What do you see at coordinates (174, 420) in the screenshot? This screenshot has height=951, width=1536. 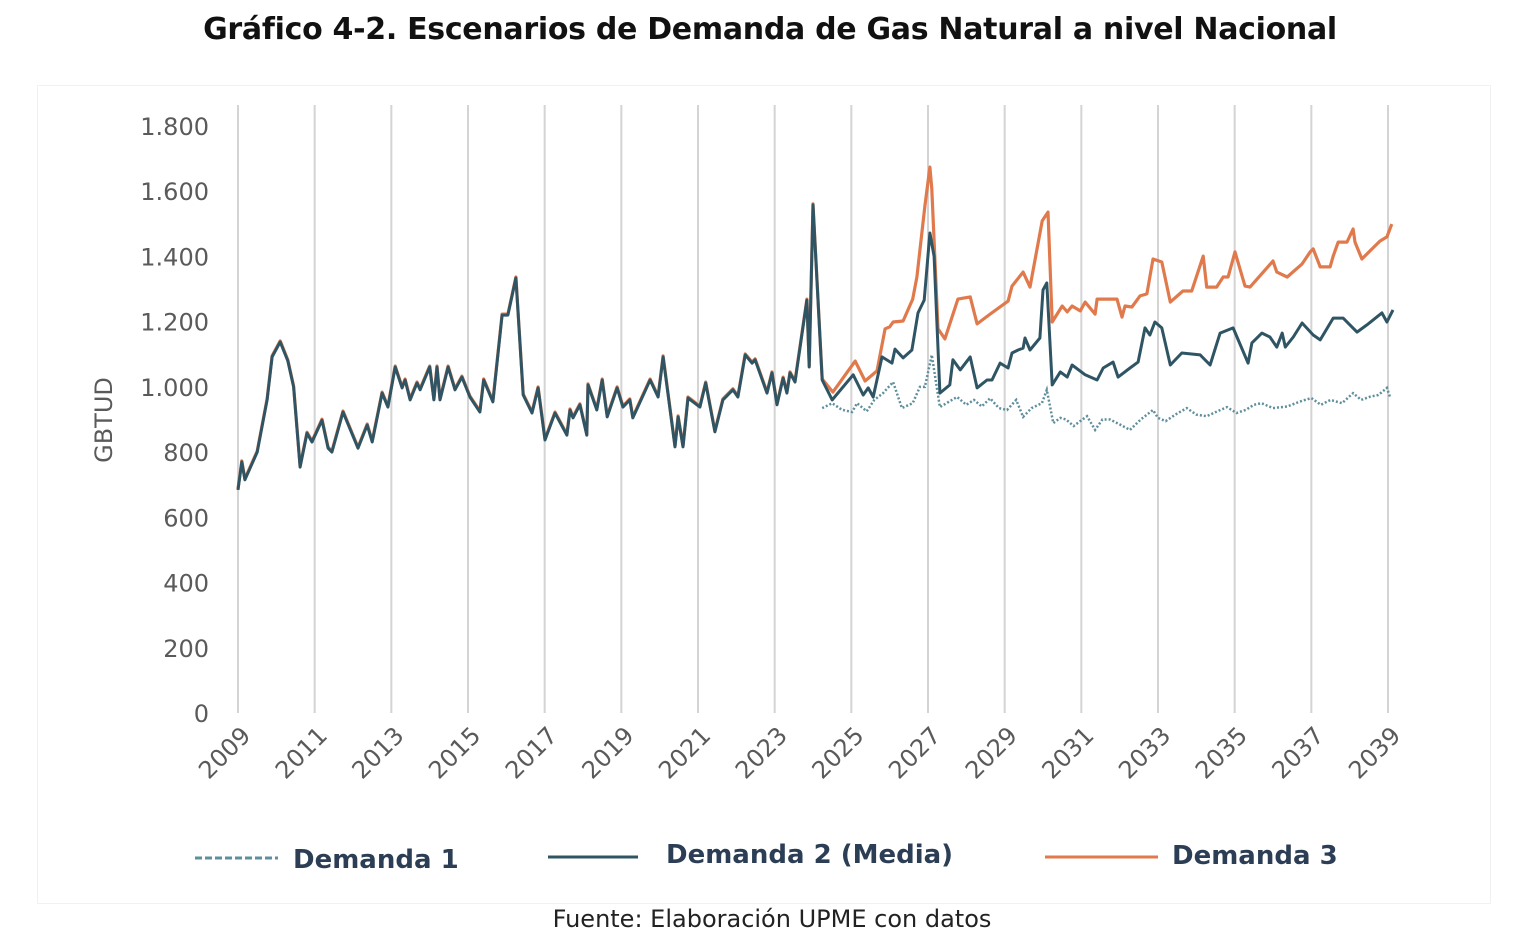 I see `y-axis-ticks: 0 200 400 600 800 1.000 1.200 1.400 1.600 1.800` at bounding box center [174, 420].